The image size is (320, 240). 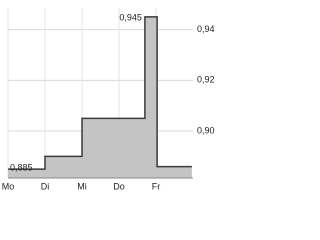 I want to click on annotation: 0,885, so click(x=21, y=167).